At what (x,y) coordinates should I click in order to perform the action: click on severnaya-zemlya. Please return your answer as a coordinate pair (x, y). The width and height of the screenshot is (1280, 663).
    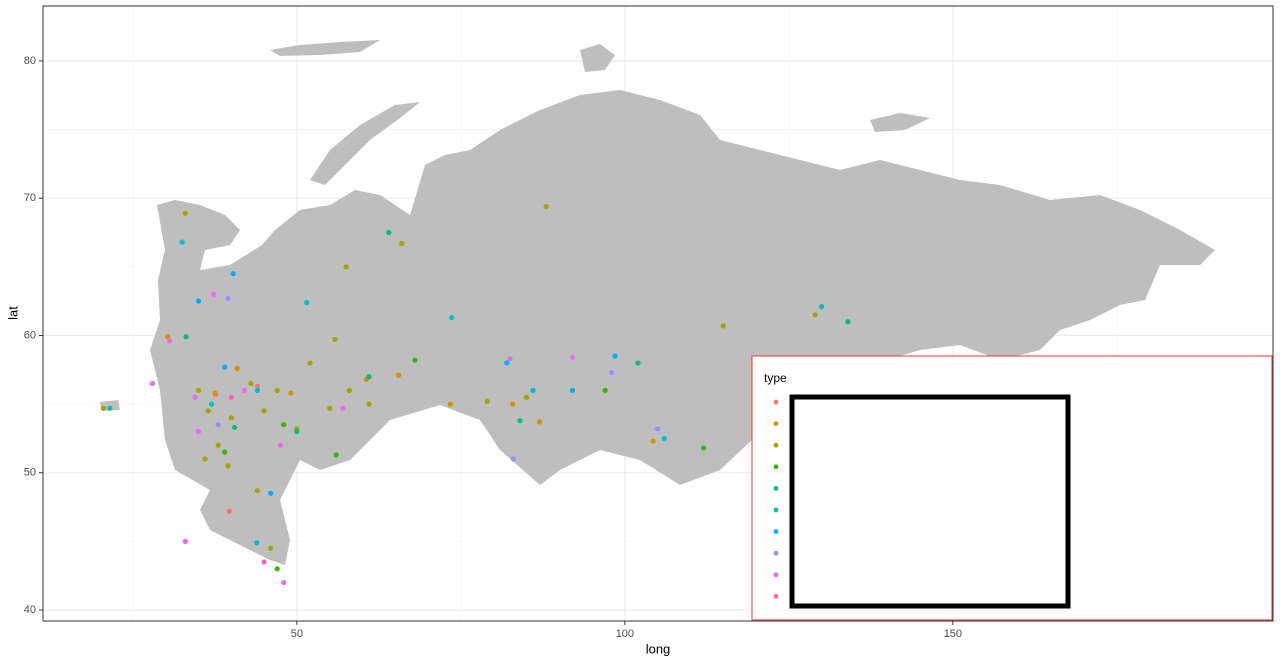
    Looking at the image, I should click on (597, 58).